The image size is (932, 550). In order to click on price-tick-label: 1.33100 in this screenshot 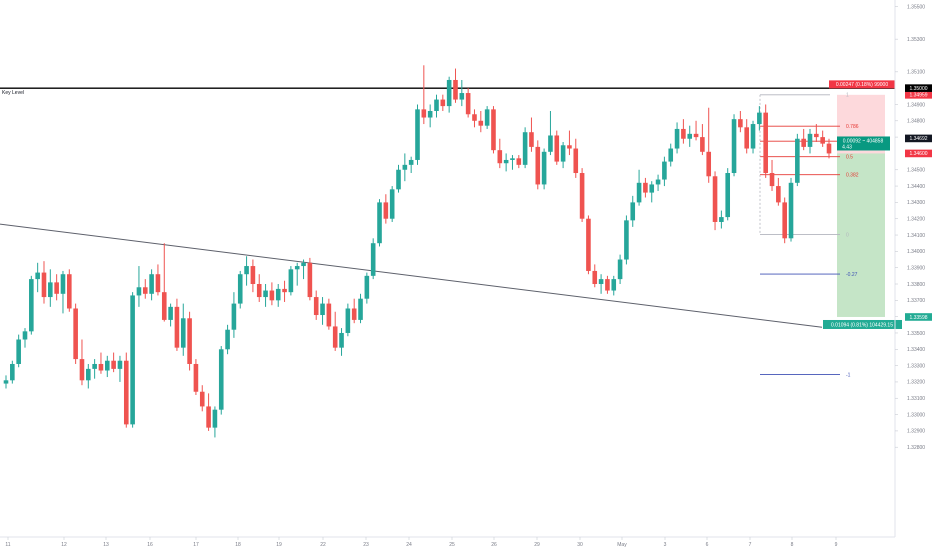, I will do `click(916, 399)`.